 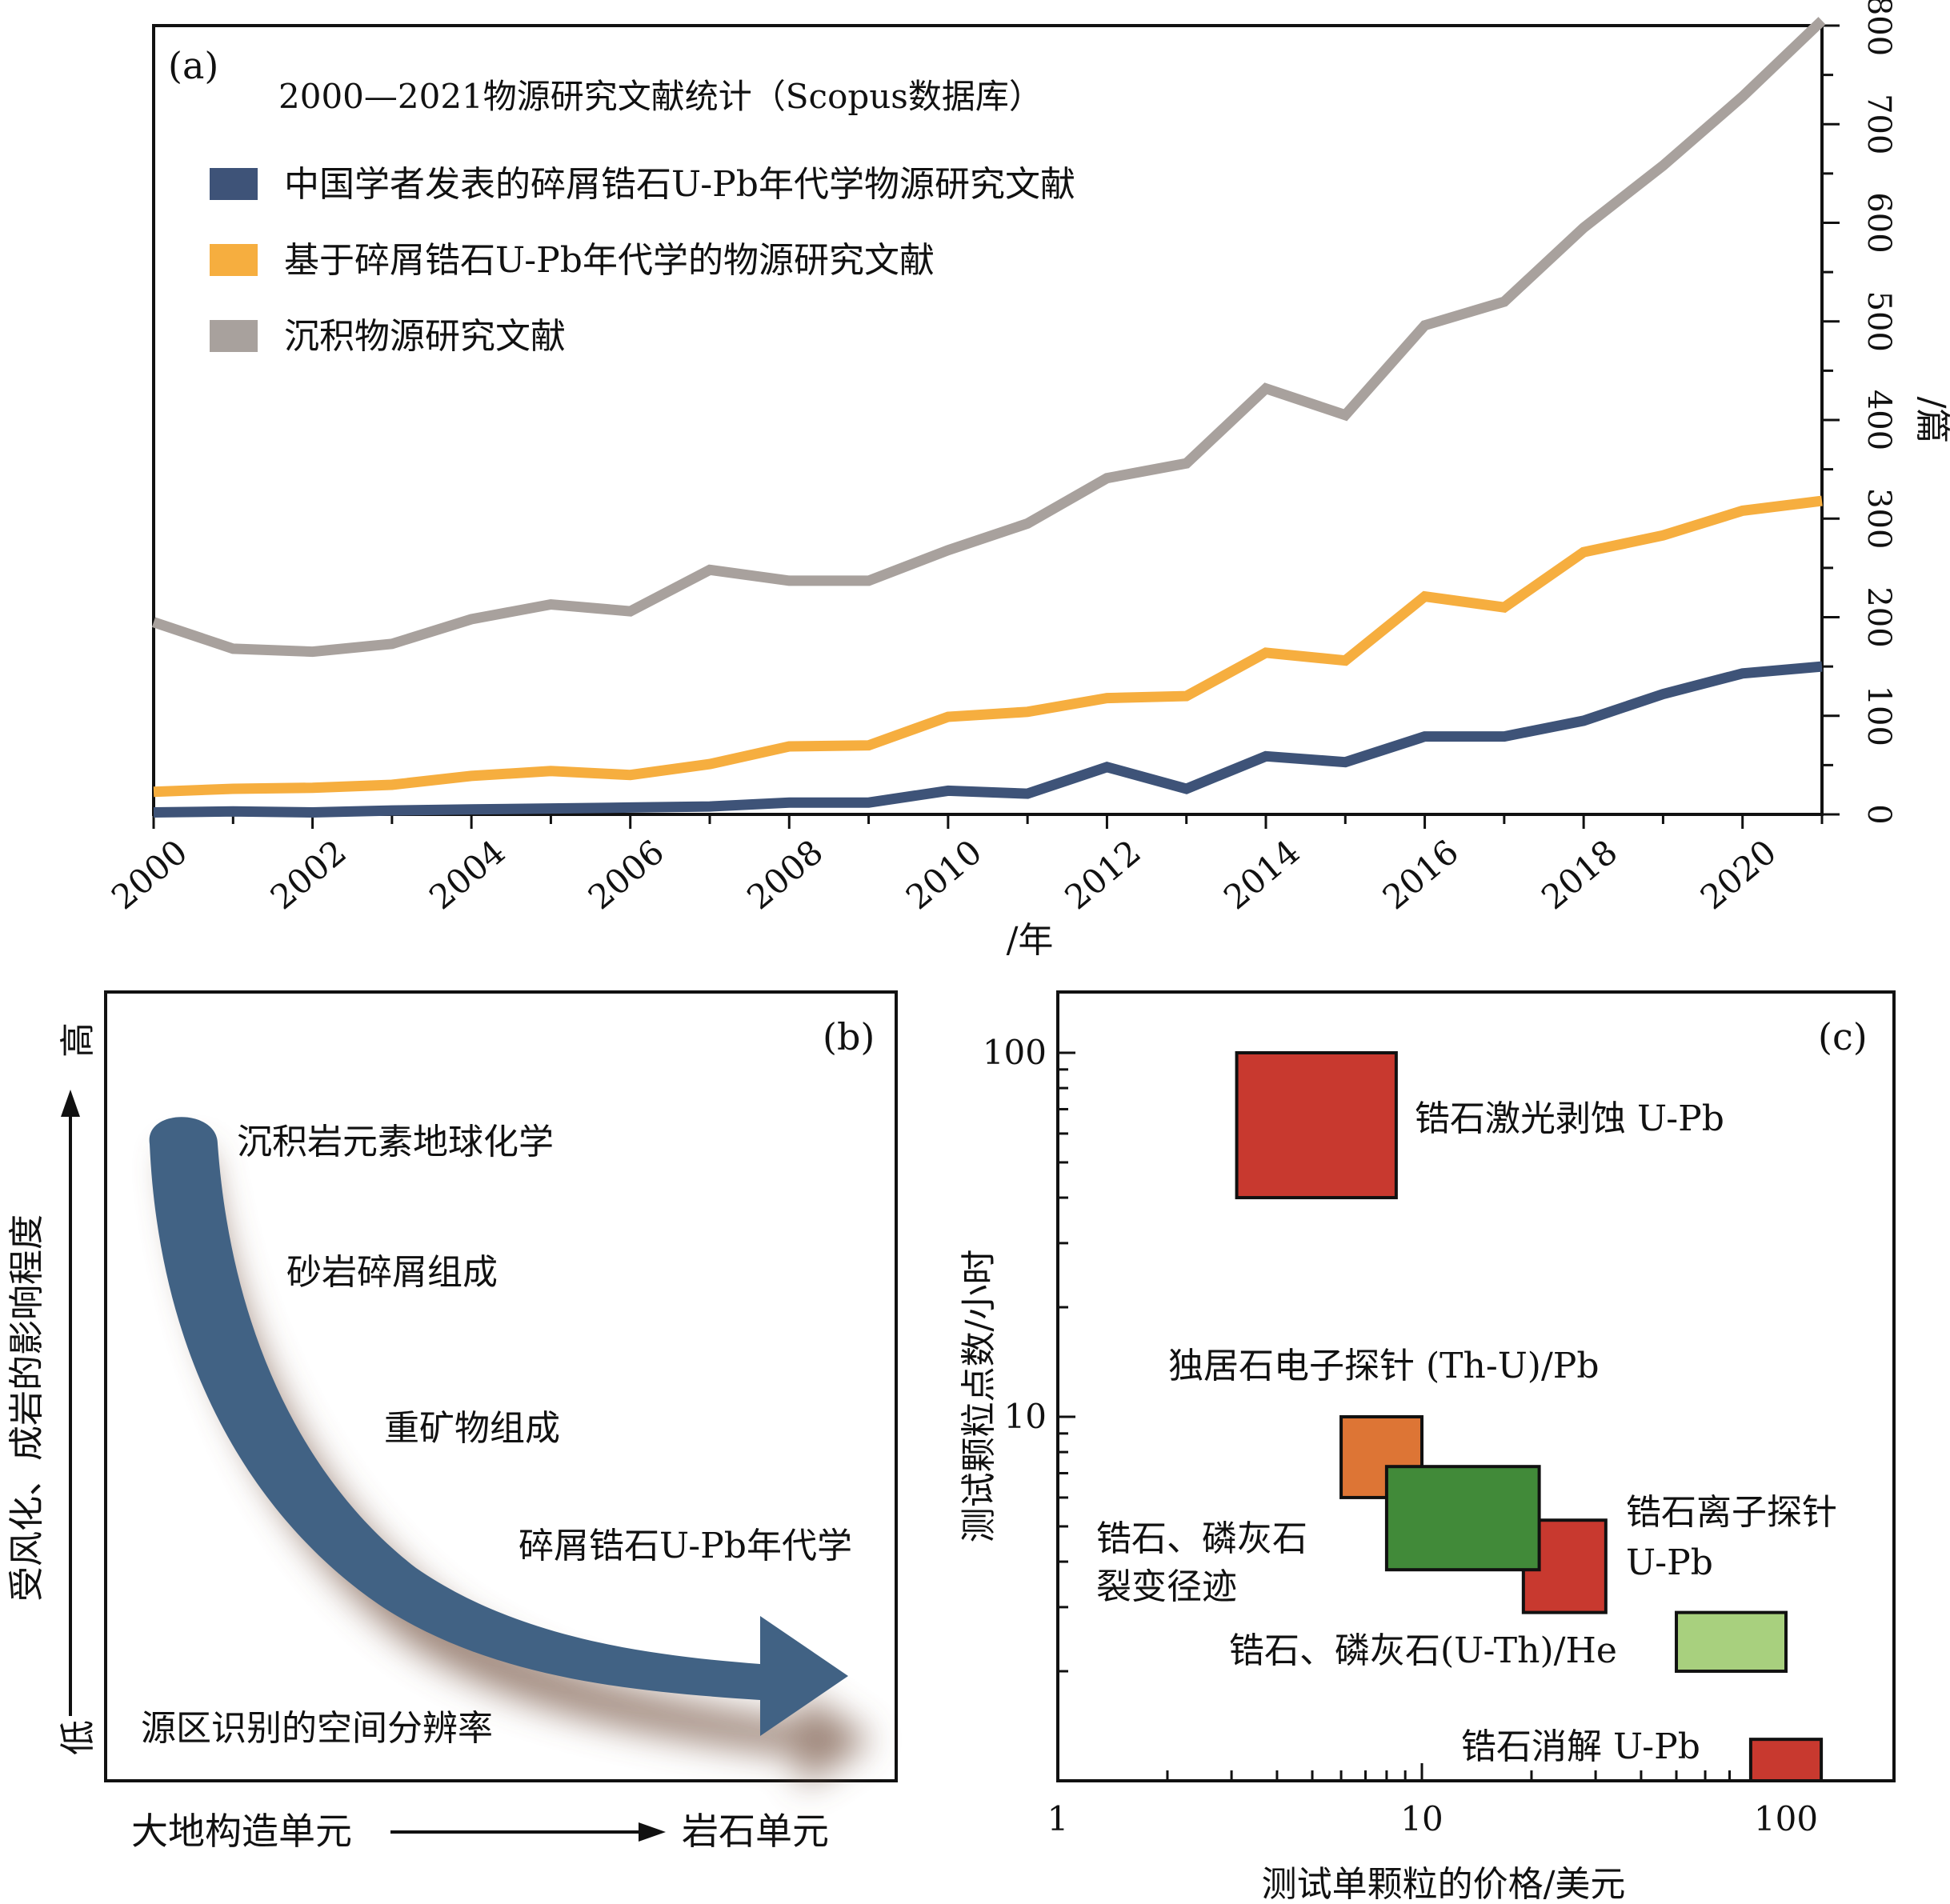 What do you see at coordinates (979, 1396) in the screenshot?
I see `c-y-axis-label: 测试颗粒点数/小时` at bounding box center [979, 1396].